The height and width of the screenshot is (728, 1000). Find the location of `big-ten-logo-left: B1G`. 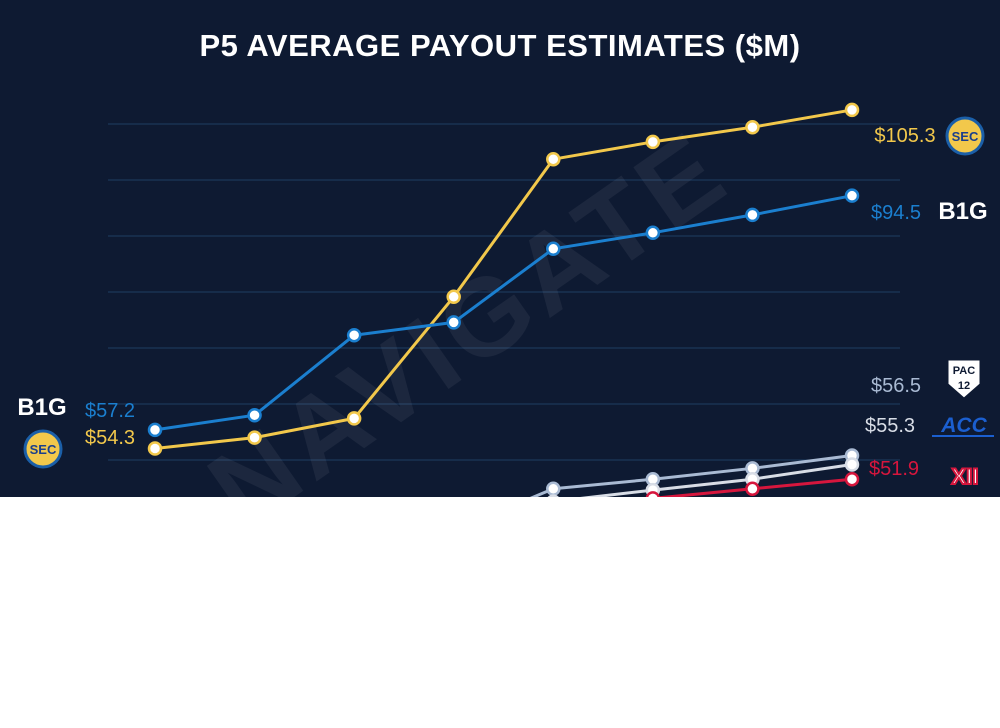

big-ten-logo-left: B1G is located at coordinates (41, 407).